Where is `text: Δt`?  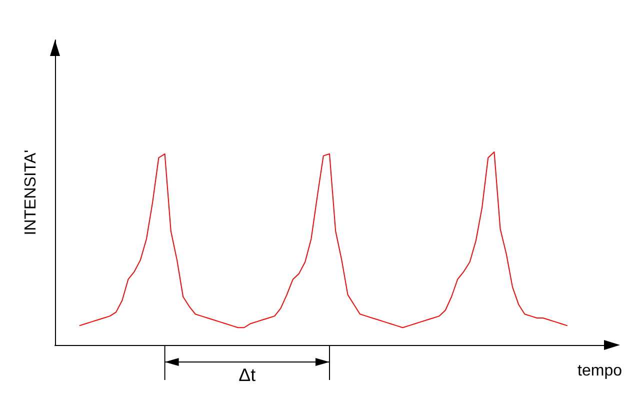 text: Δt is located at coordinates (247, 375).